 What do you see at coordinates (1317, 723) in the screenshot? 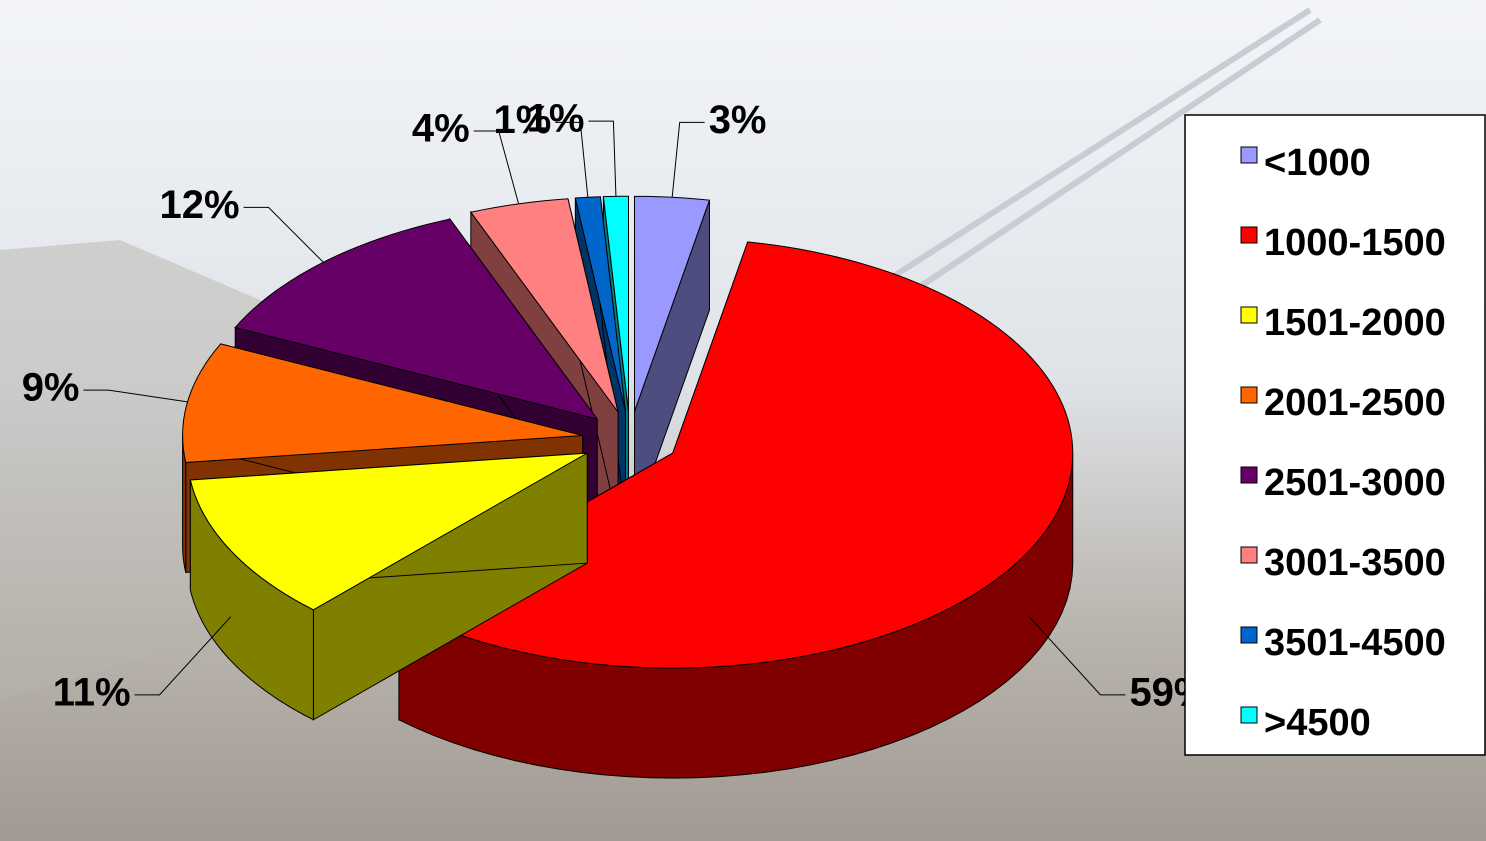
I see `legend-label: >4500` at bounding box center [1317, 723].